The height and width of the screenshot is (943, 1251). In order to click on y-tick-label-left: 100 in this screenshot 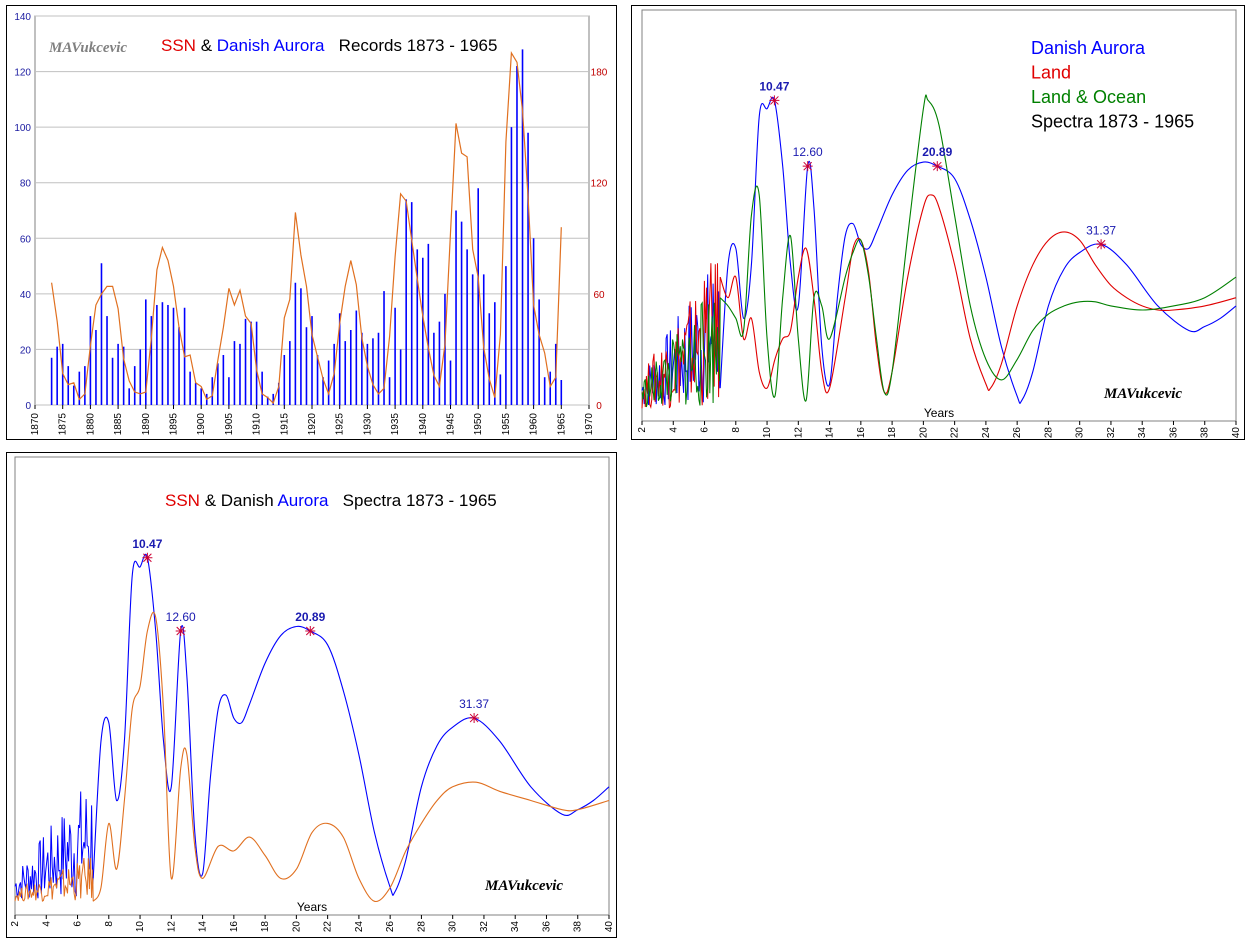, I will do `click(22, 128)`.